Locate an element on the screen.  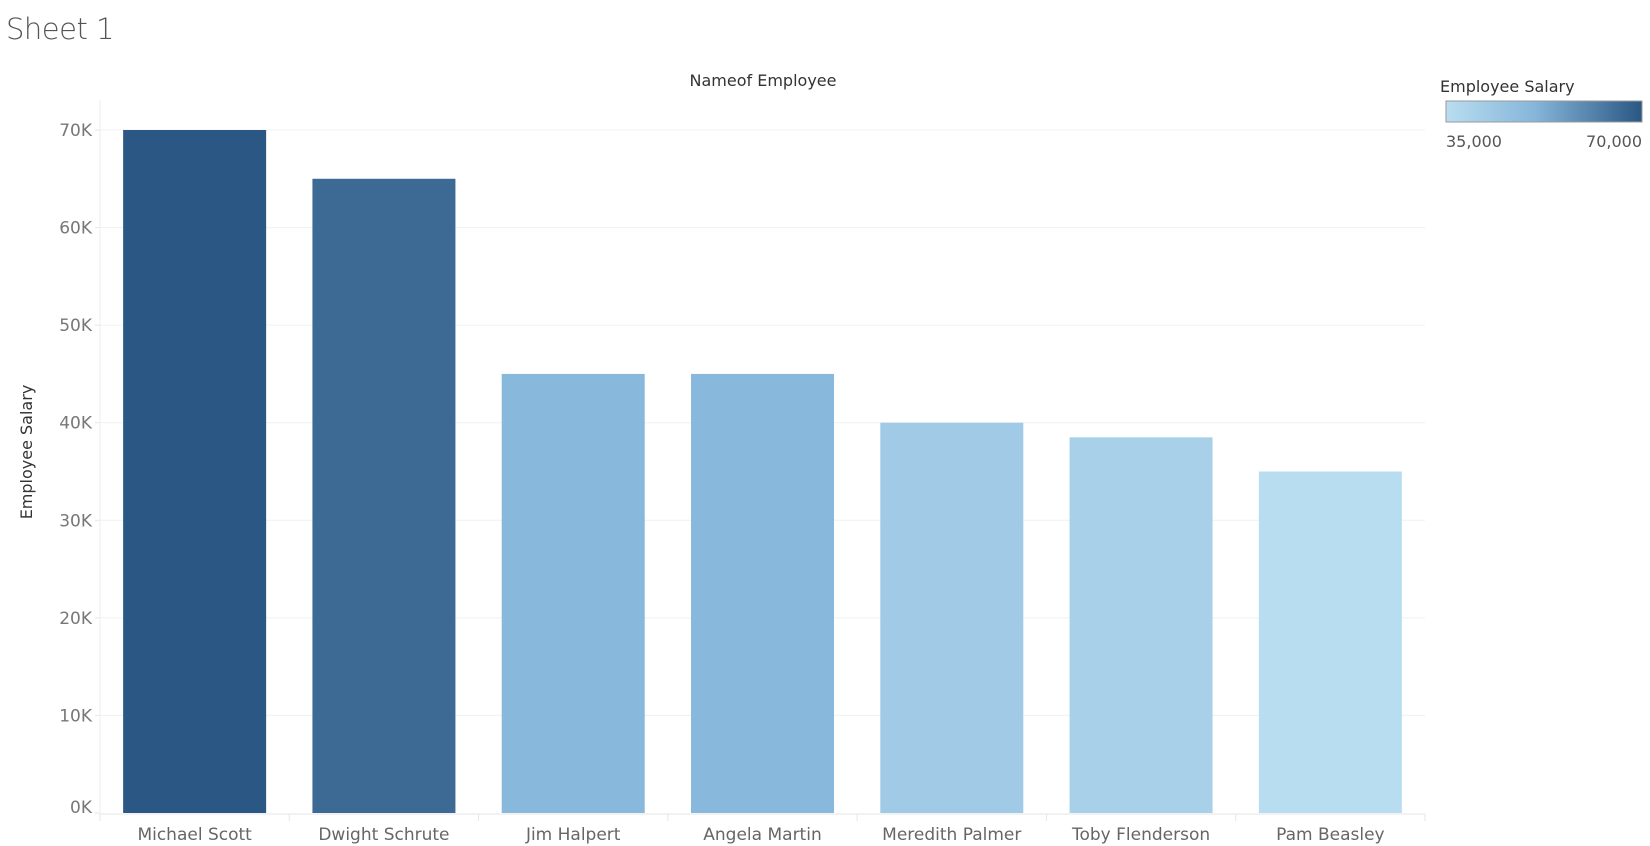
bar-jim-halpert is located at coordinates (573, 593).